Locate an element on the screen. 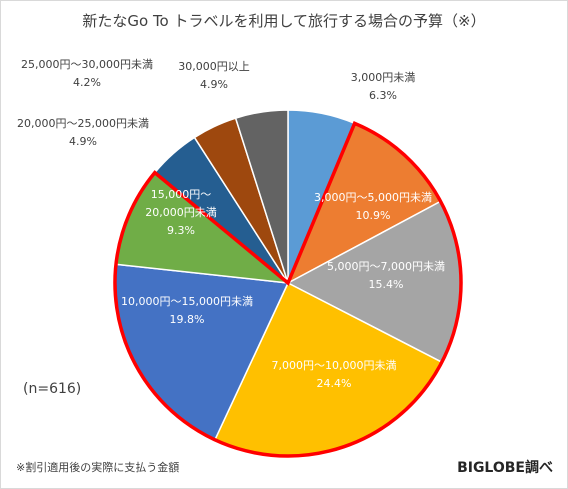 Image resolution: width=568 pixels, height=489 pixels. slice-label-1: 3,000円未満 6.3% is located at coordinates (383, 86).